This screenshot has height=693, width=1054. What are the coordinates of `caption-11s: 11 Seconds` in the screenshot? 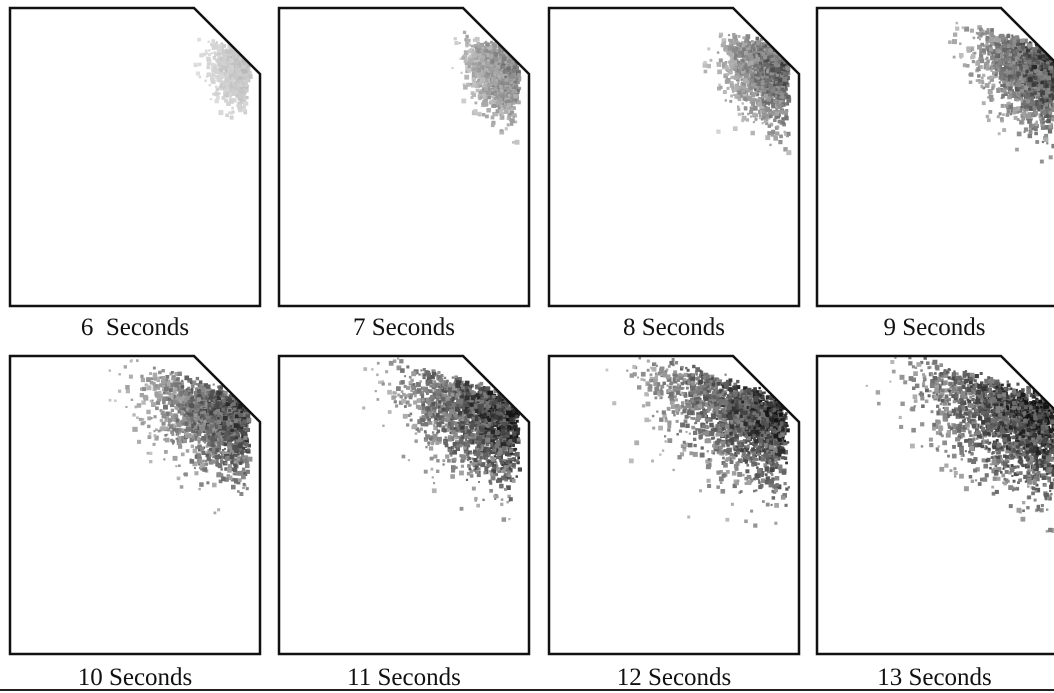 It's located at (404, 677).